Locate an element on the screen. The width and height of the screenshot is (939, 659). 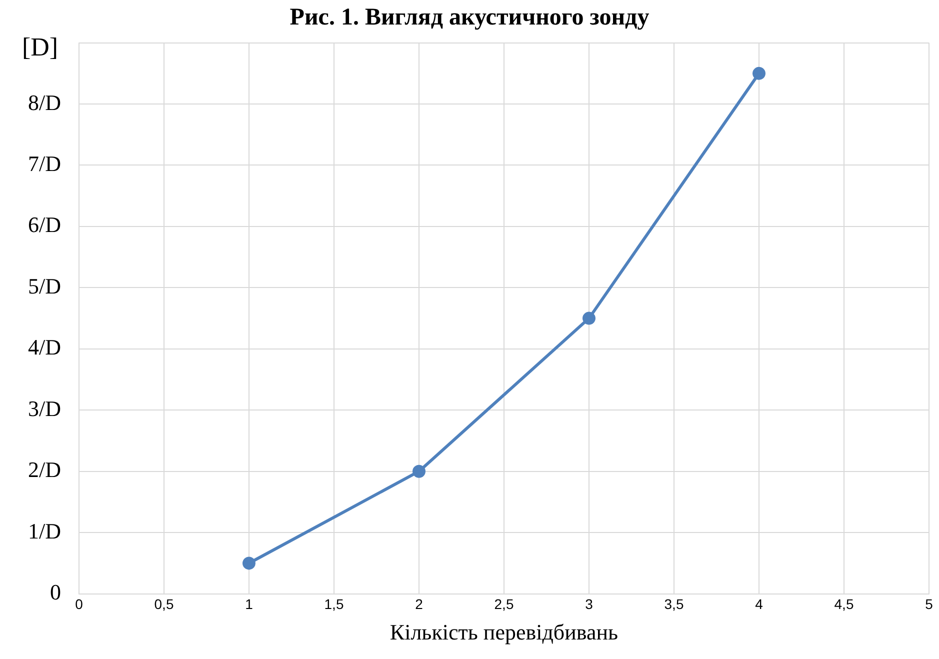
y-tick-label: 4/D is located at coordinates (44, 347).